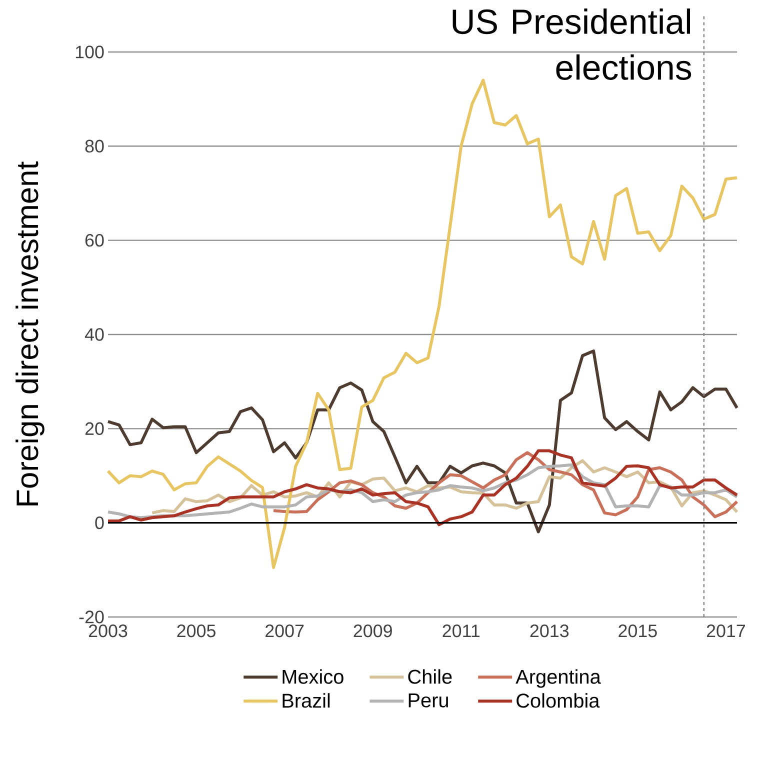 The width and height of the screenshot is (761, 757). What do you see at coordinates (549, 631) in the screenshot?
I see `x-tick-label: 2013` at bounding box center [549, 631].